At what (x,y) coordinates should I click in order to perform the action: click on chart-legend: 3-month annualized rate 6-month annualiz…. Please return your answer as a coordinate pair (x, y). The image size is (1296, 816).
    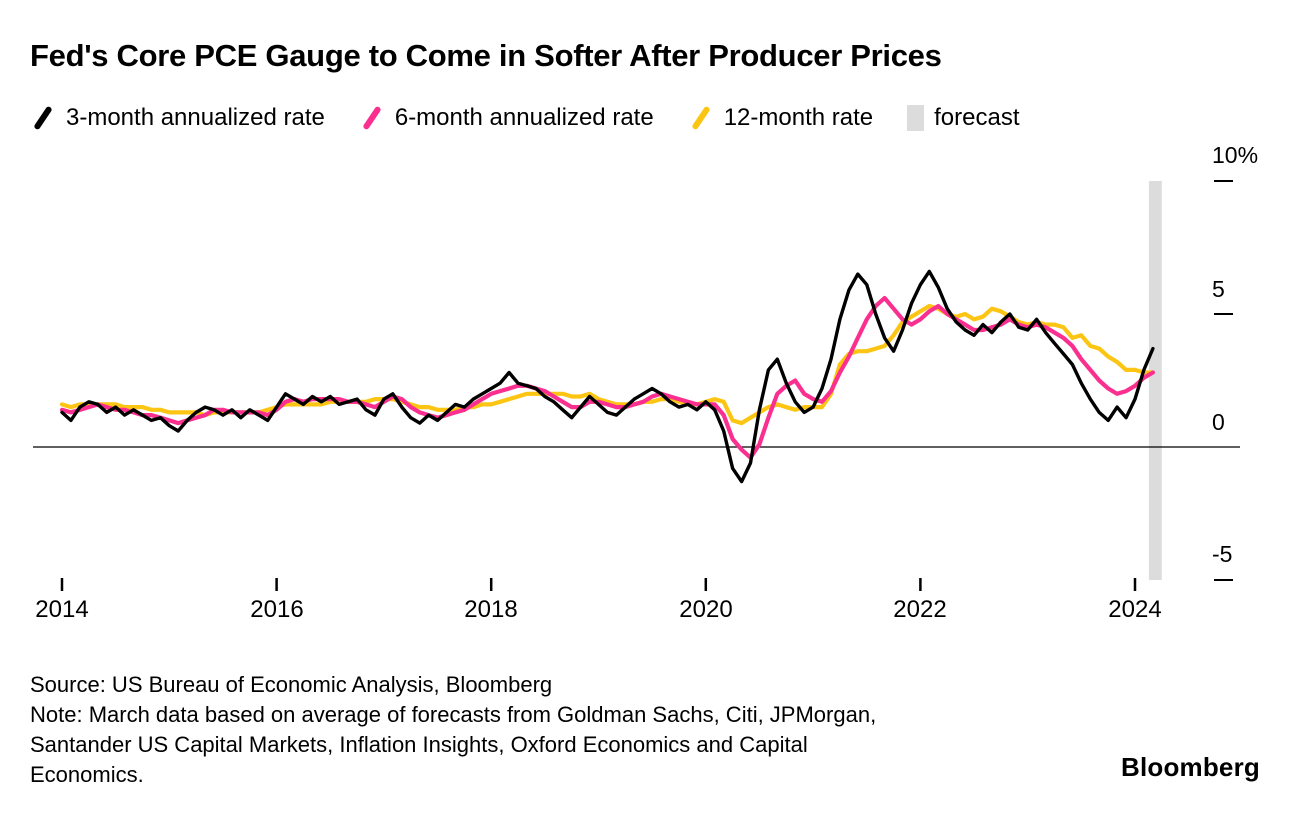
    Looking at the image, I should click on (524, 118).